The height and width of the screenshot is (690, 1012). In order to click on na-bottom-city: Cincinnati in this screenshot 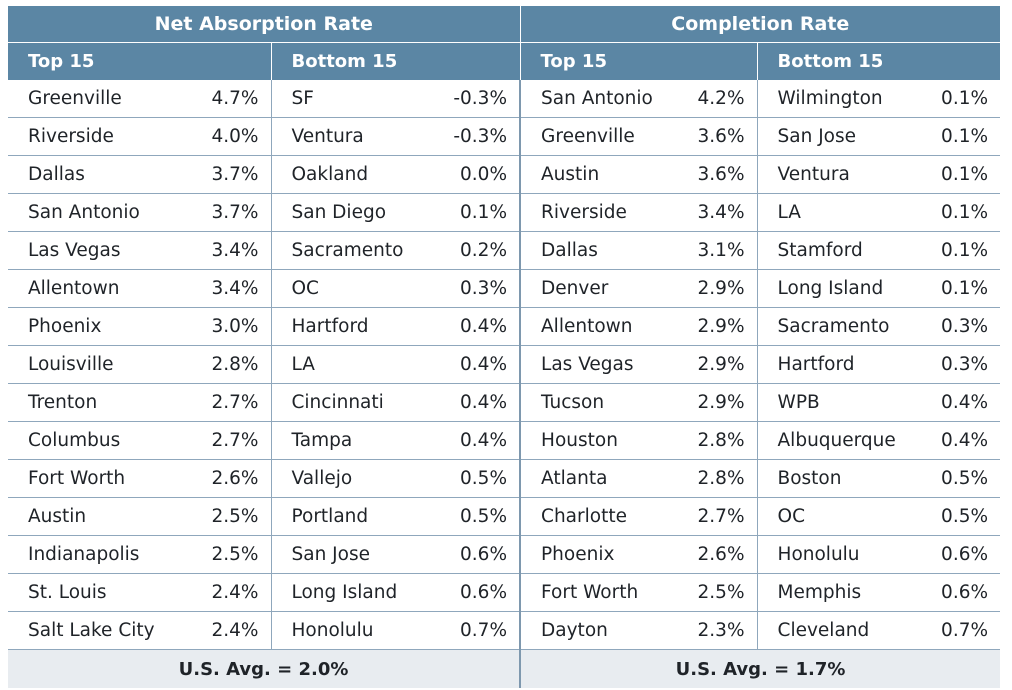, I will do `click(357, 402)`.